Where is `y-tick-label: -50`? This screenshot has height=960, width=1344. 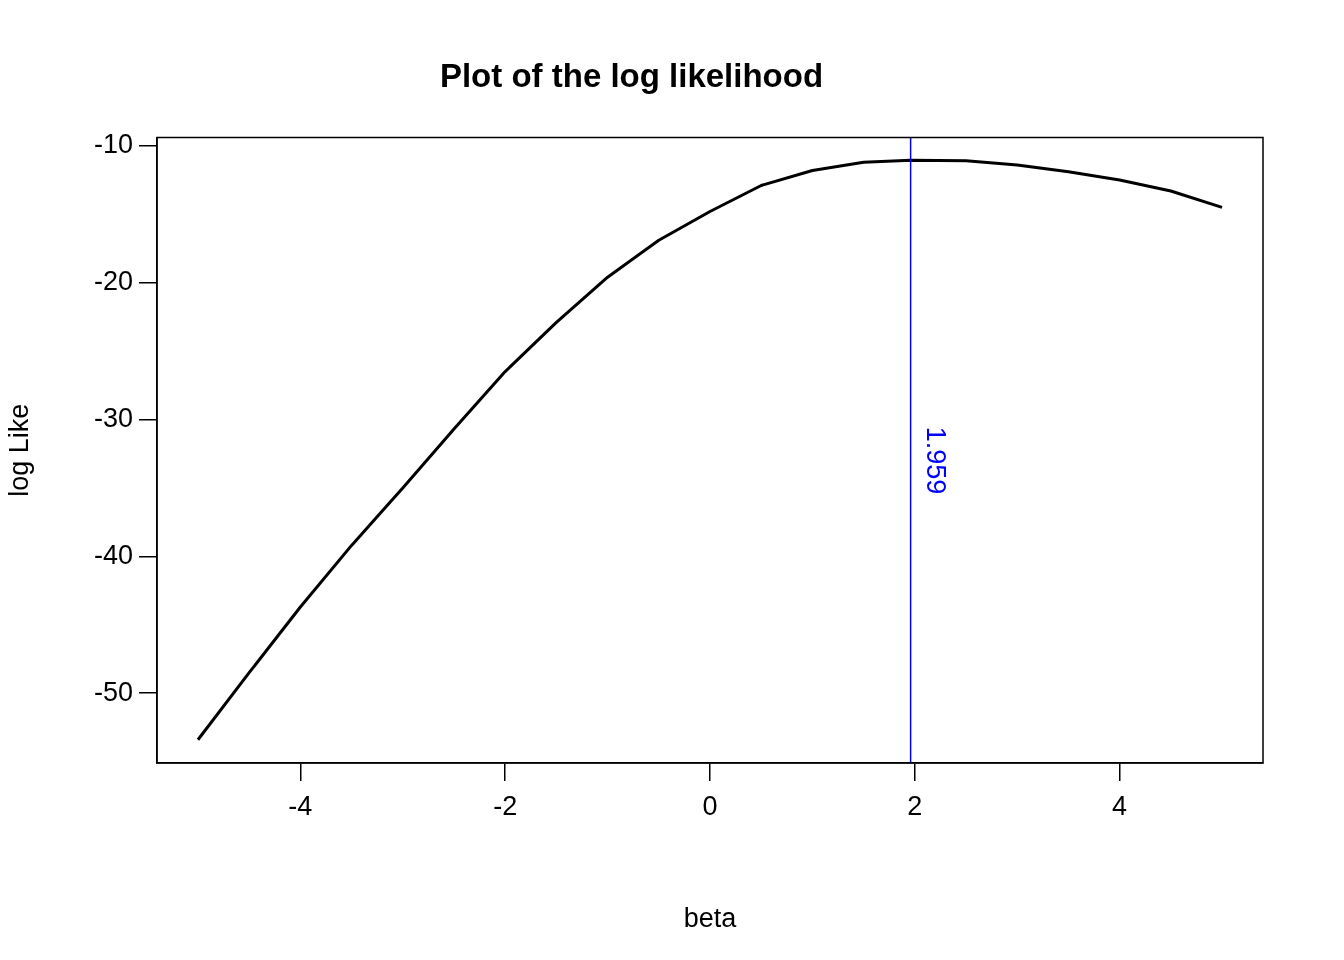 y-tick-label: -50 is located at coordinates (113, 691).